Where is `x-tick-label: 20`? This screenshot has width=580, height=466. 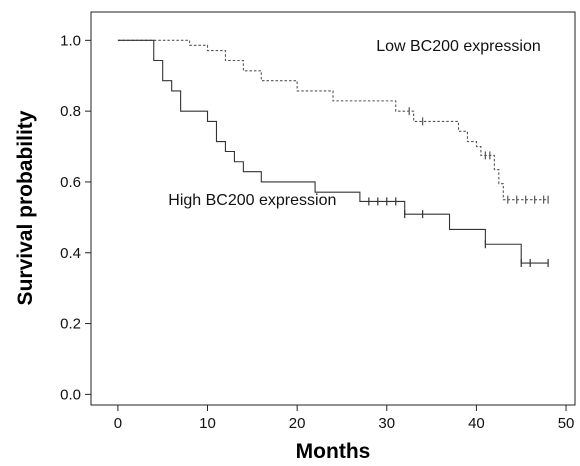 x-tick-label: 20 is located at coordinates (297, 423).